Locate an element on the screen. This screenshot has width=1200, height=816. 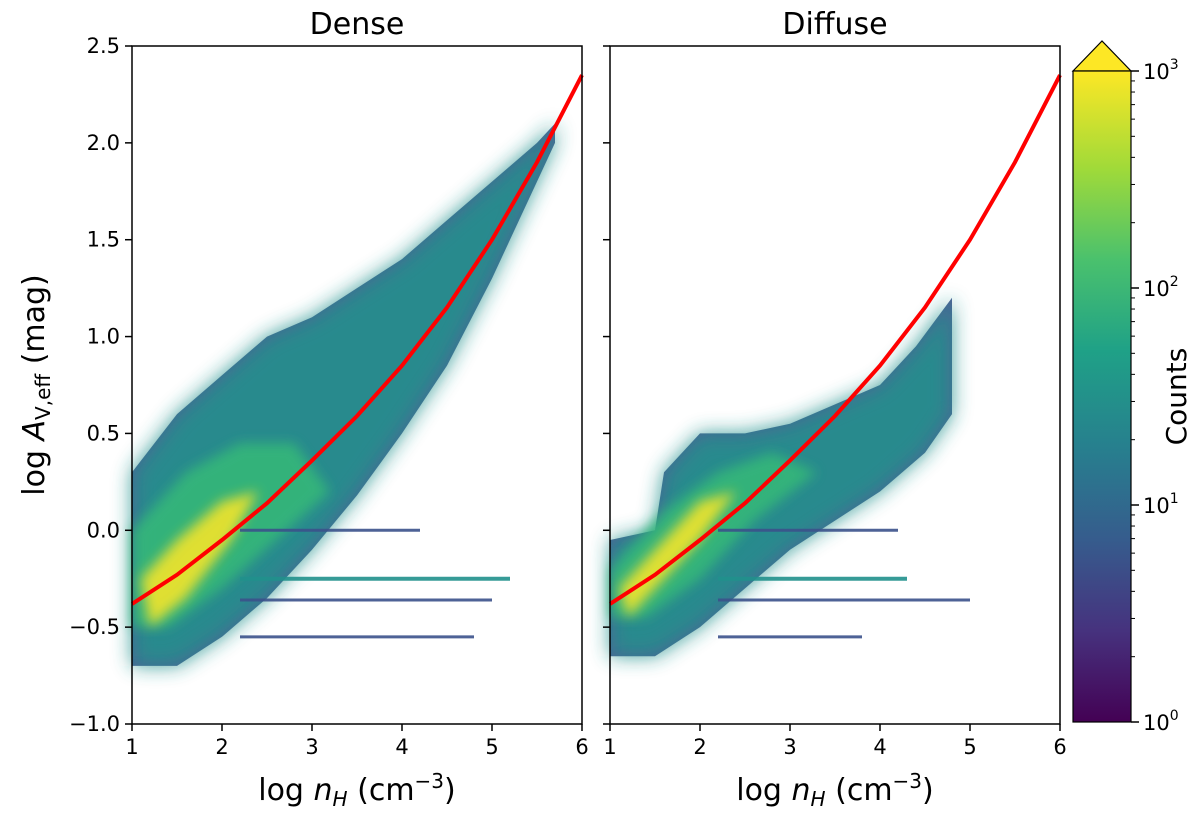
colorbar-tick-label: 10¹ is located at coordinates (1161, 504).